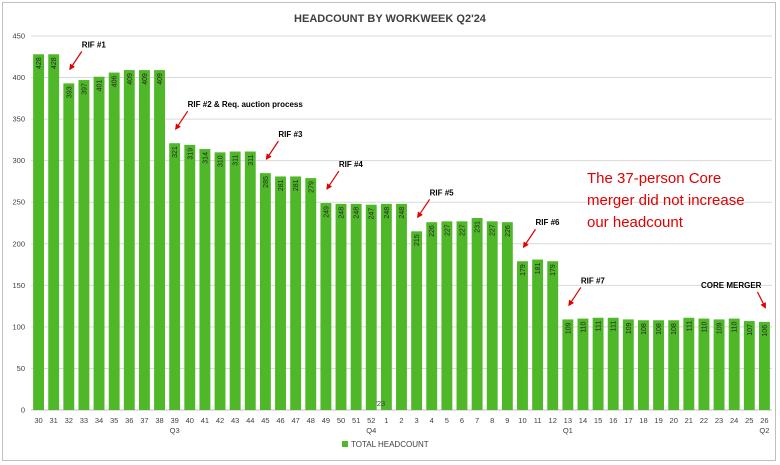 This screenshot has width=780, height=465. I want to click on bar-value-label: 428, so click(54, 63).